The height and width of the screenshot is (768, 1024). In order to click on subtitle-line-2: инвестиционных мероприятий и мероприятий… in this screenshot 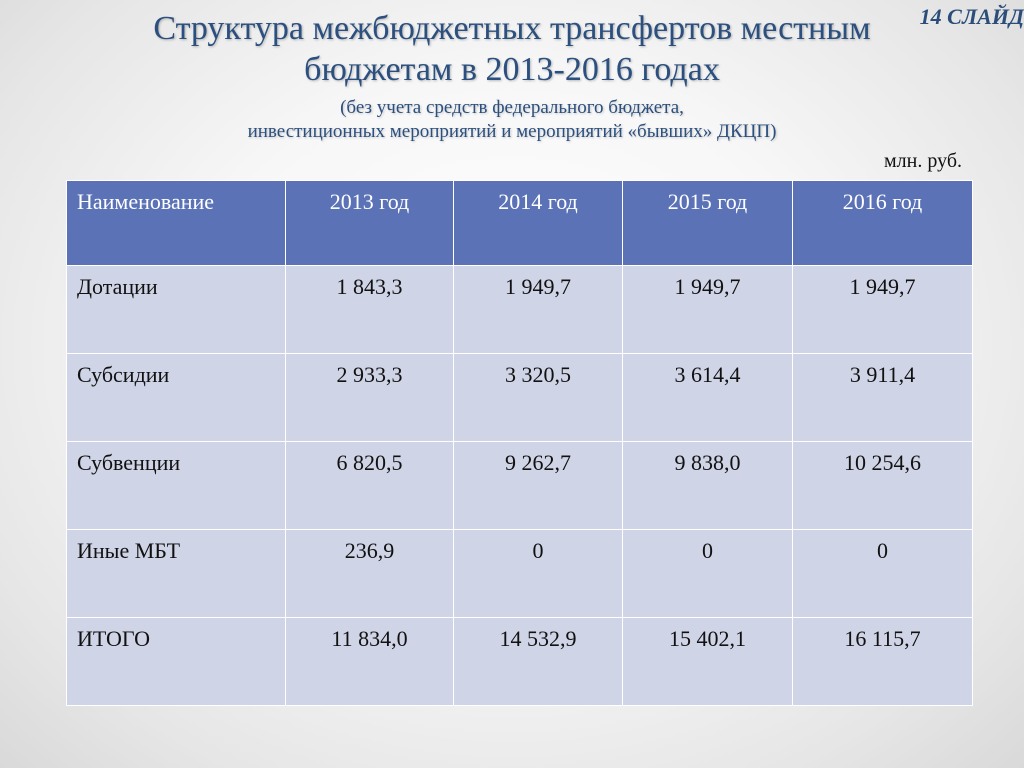, I will do `click(512, 131)`.